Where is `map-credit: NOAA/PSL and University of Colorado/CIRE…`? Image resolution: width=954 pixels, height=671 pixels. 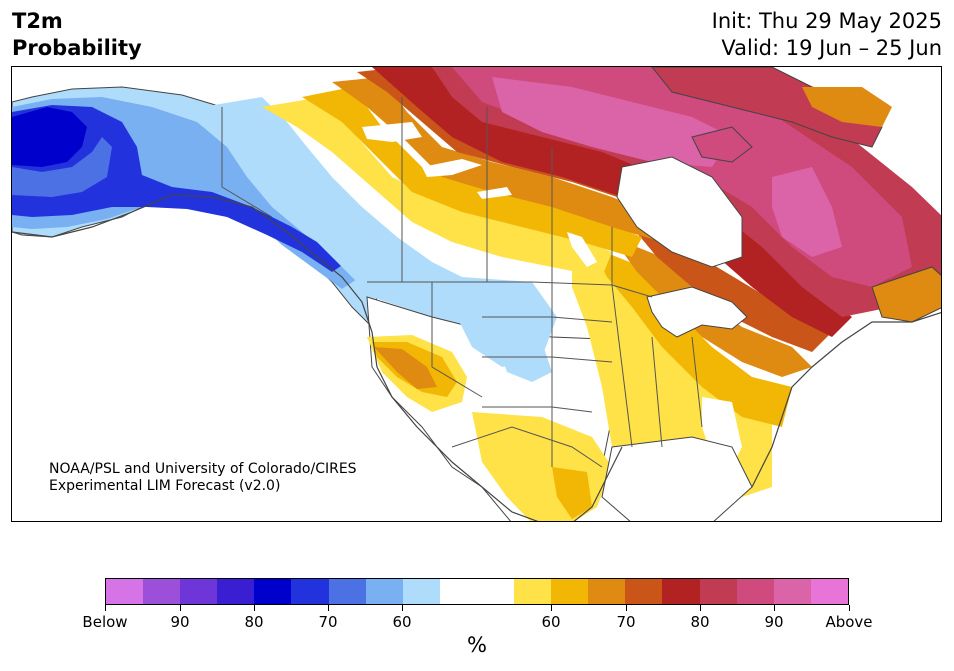 map-credit: NOAA/PSL and University of Colorado/CIRE… is located at coordinates (203, 478).